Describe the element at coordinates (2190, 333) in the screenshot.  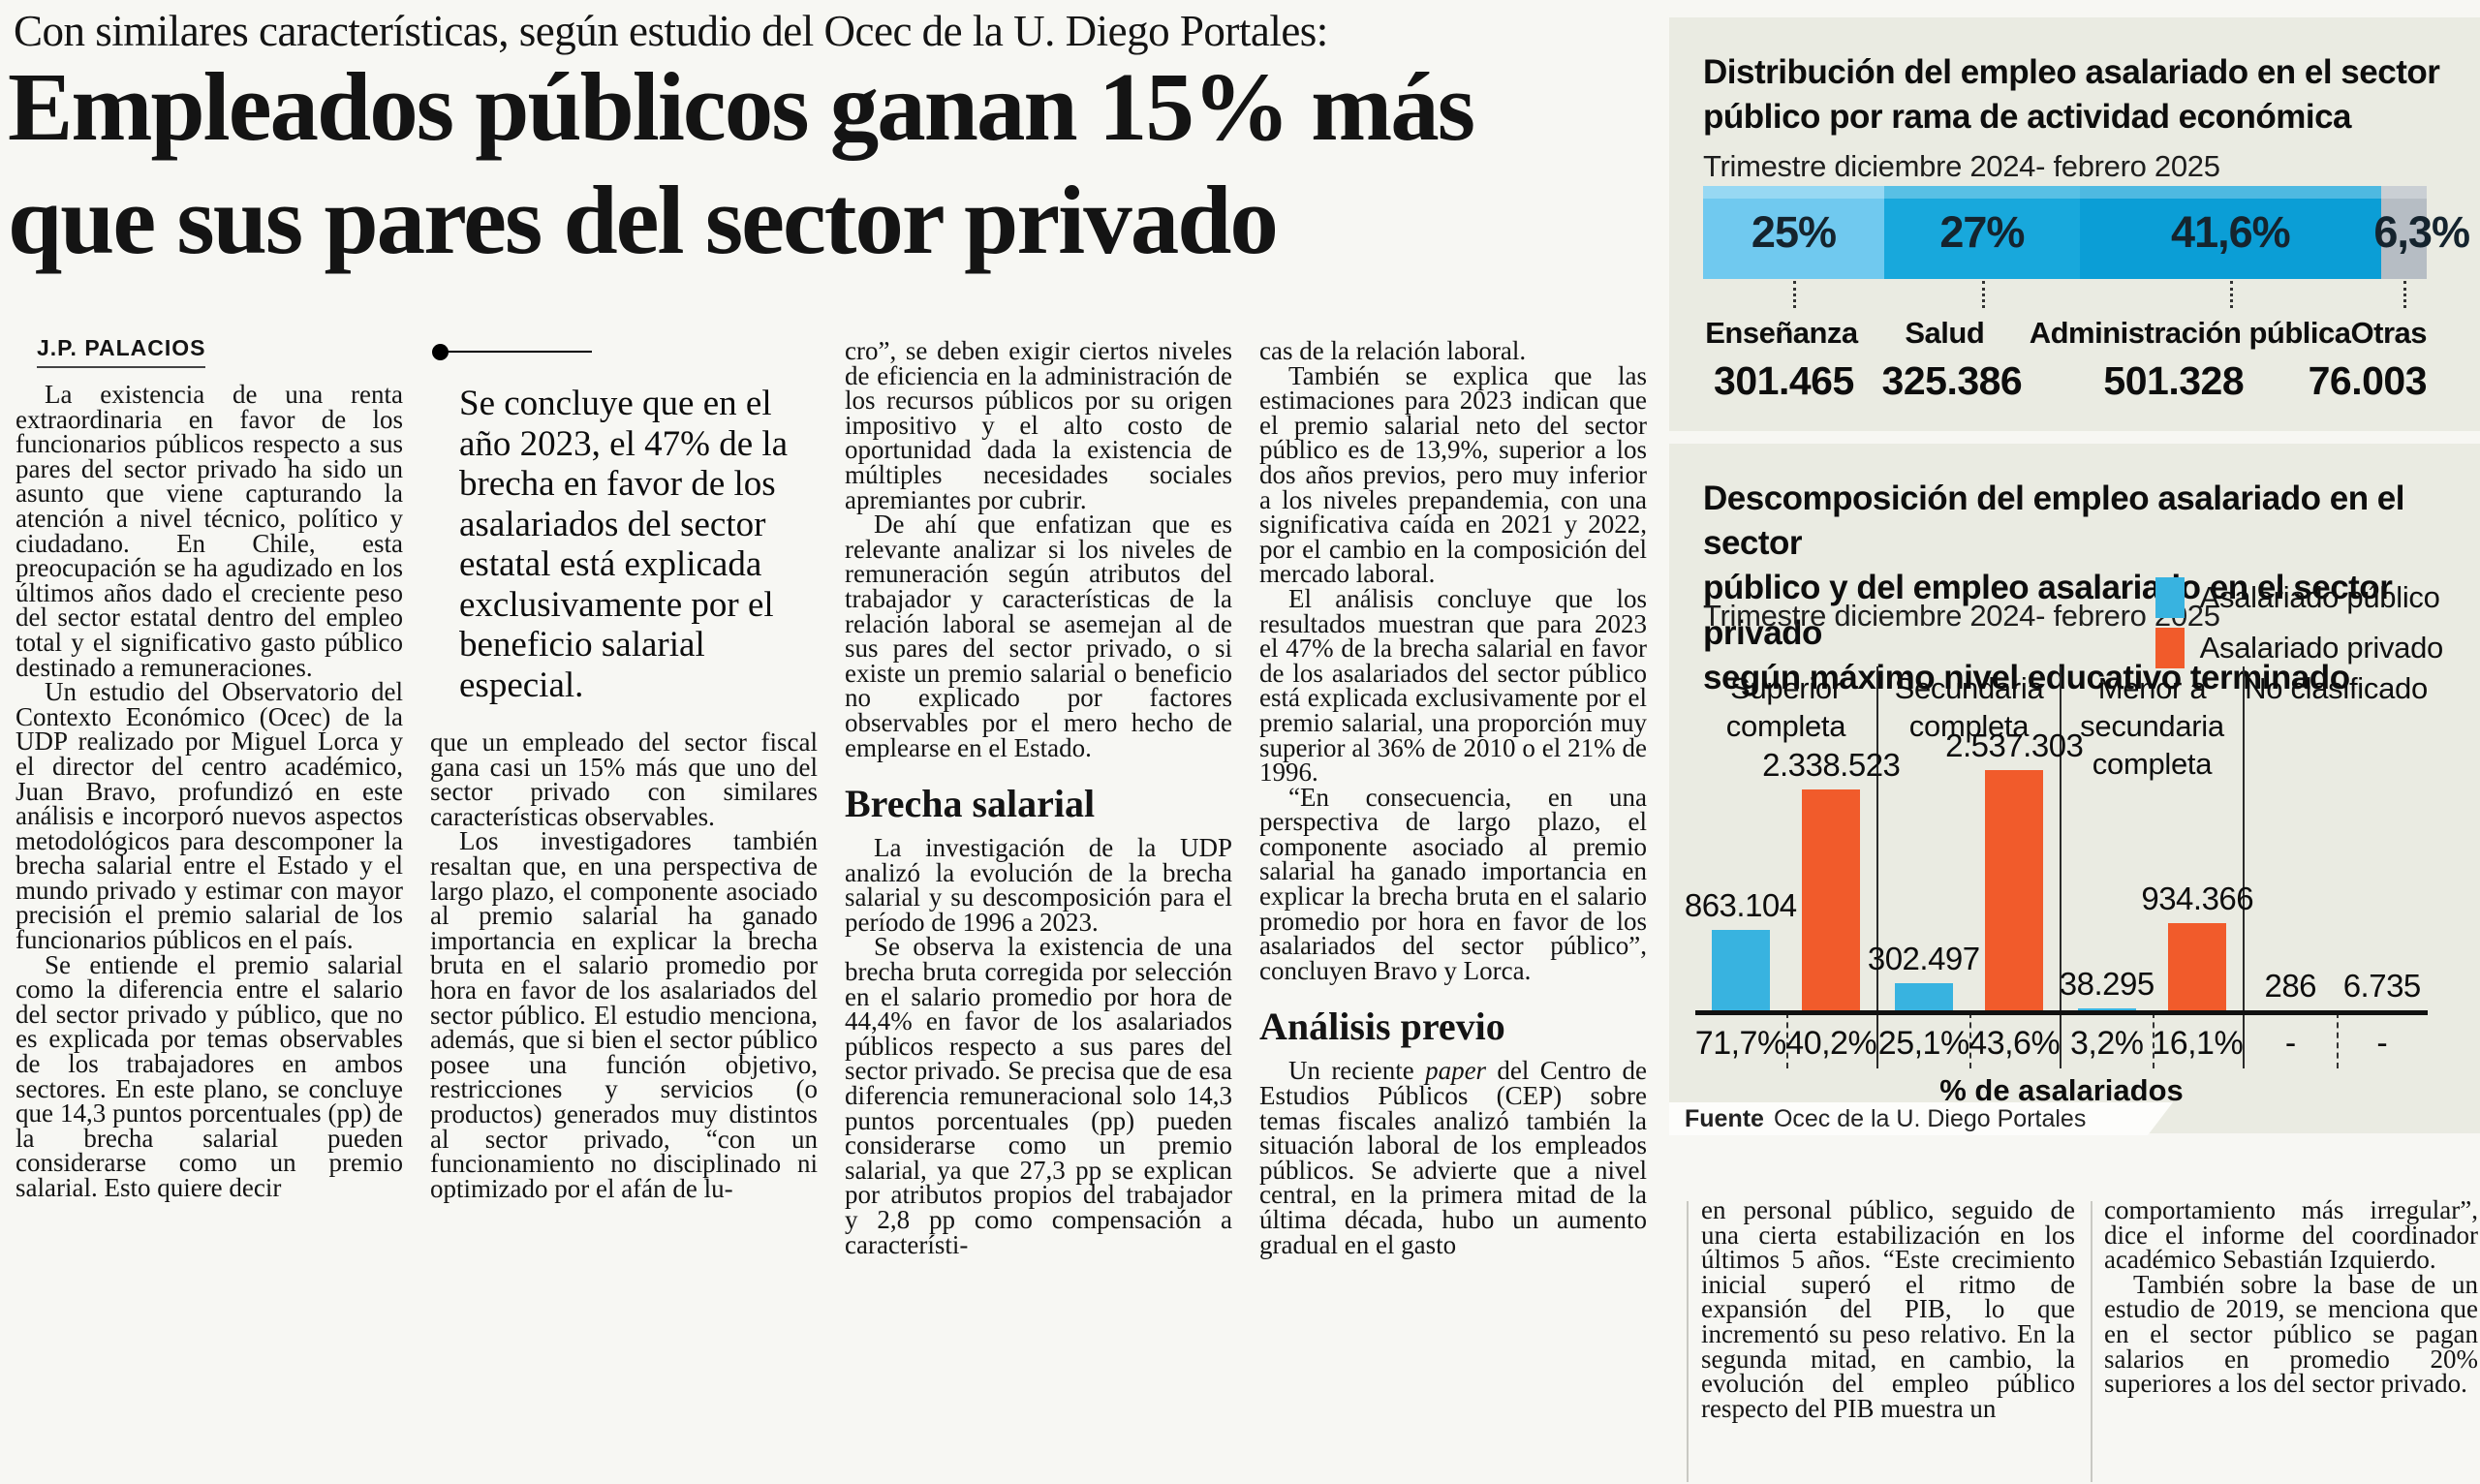
I see `category-label: Administración pública` at that location.